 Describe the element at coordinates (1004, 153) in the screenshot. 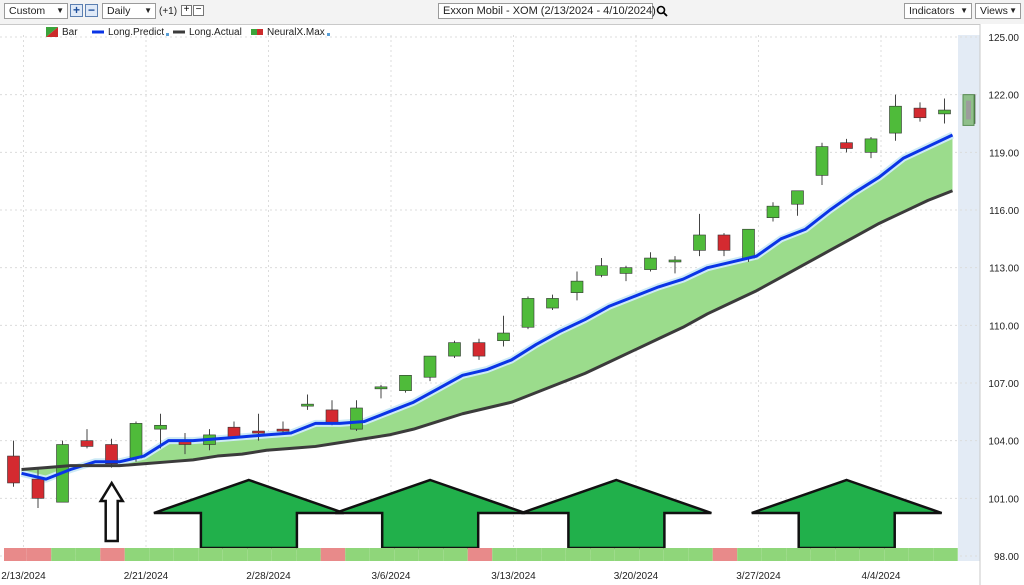

I see `y-tick-label: 119.00` at that location.